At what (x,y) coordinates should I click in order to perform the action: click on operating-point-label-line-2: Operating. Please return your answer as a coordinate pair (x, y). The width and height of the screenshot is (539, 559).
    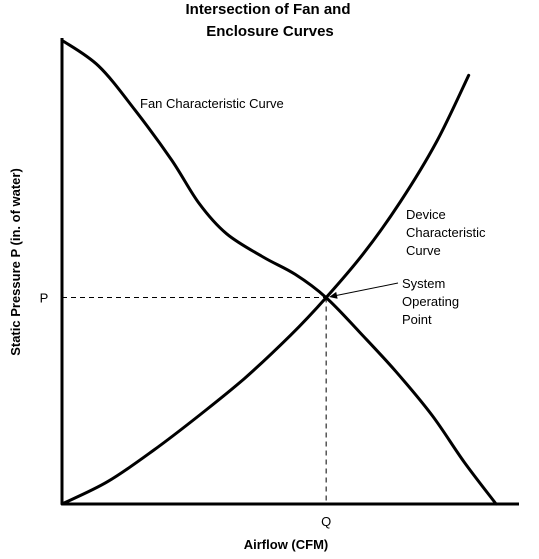
    Looking at the image, I should click on (430, 301).